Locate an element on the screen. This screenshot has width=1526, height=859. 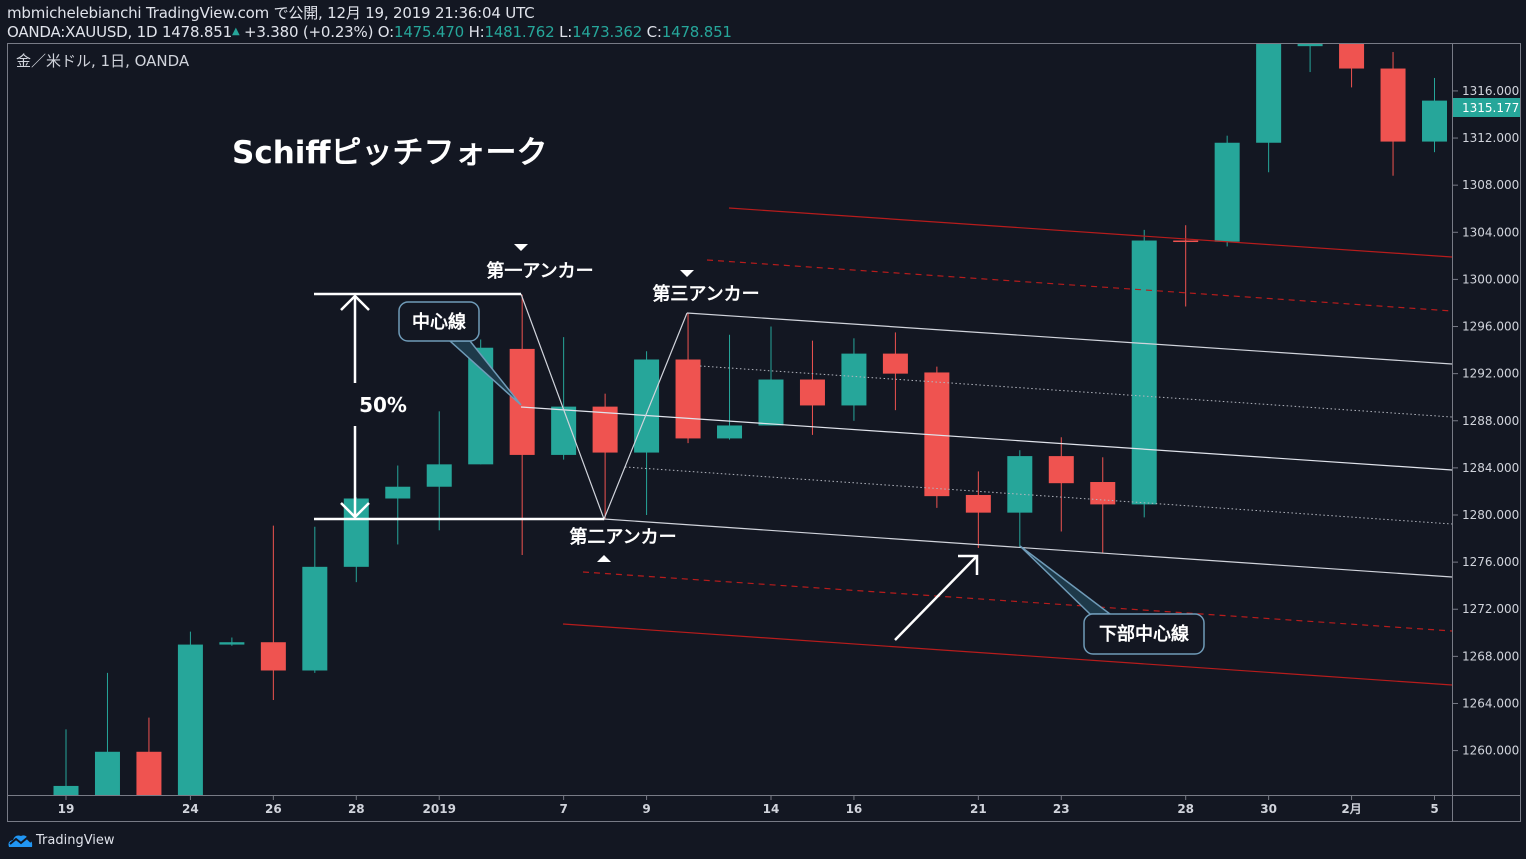
price-change: +3.380 (+0.23%) is located at coordinates (309, 32).